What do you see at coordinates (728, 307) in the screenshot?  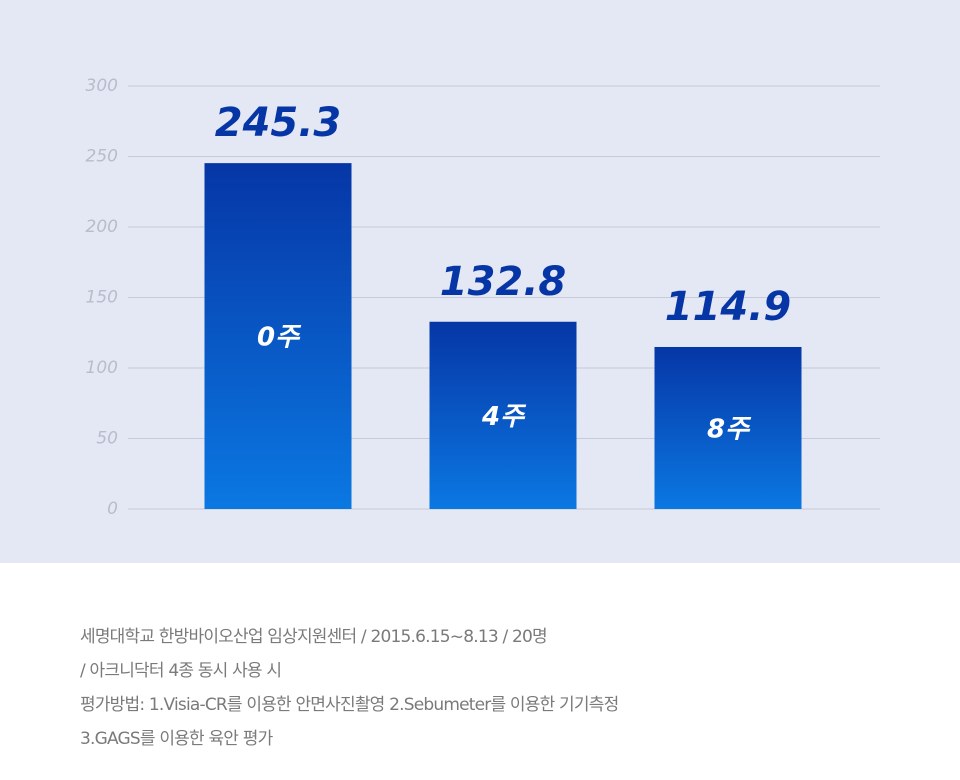 I see `value-label: 114.9` at bounding box center [728, 307].